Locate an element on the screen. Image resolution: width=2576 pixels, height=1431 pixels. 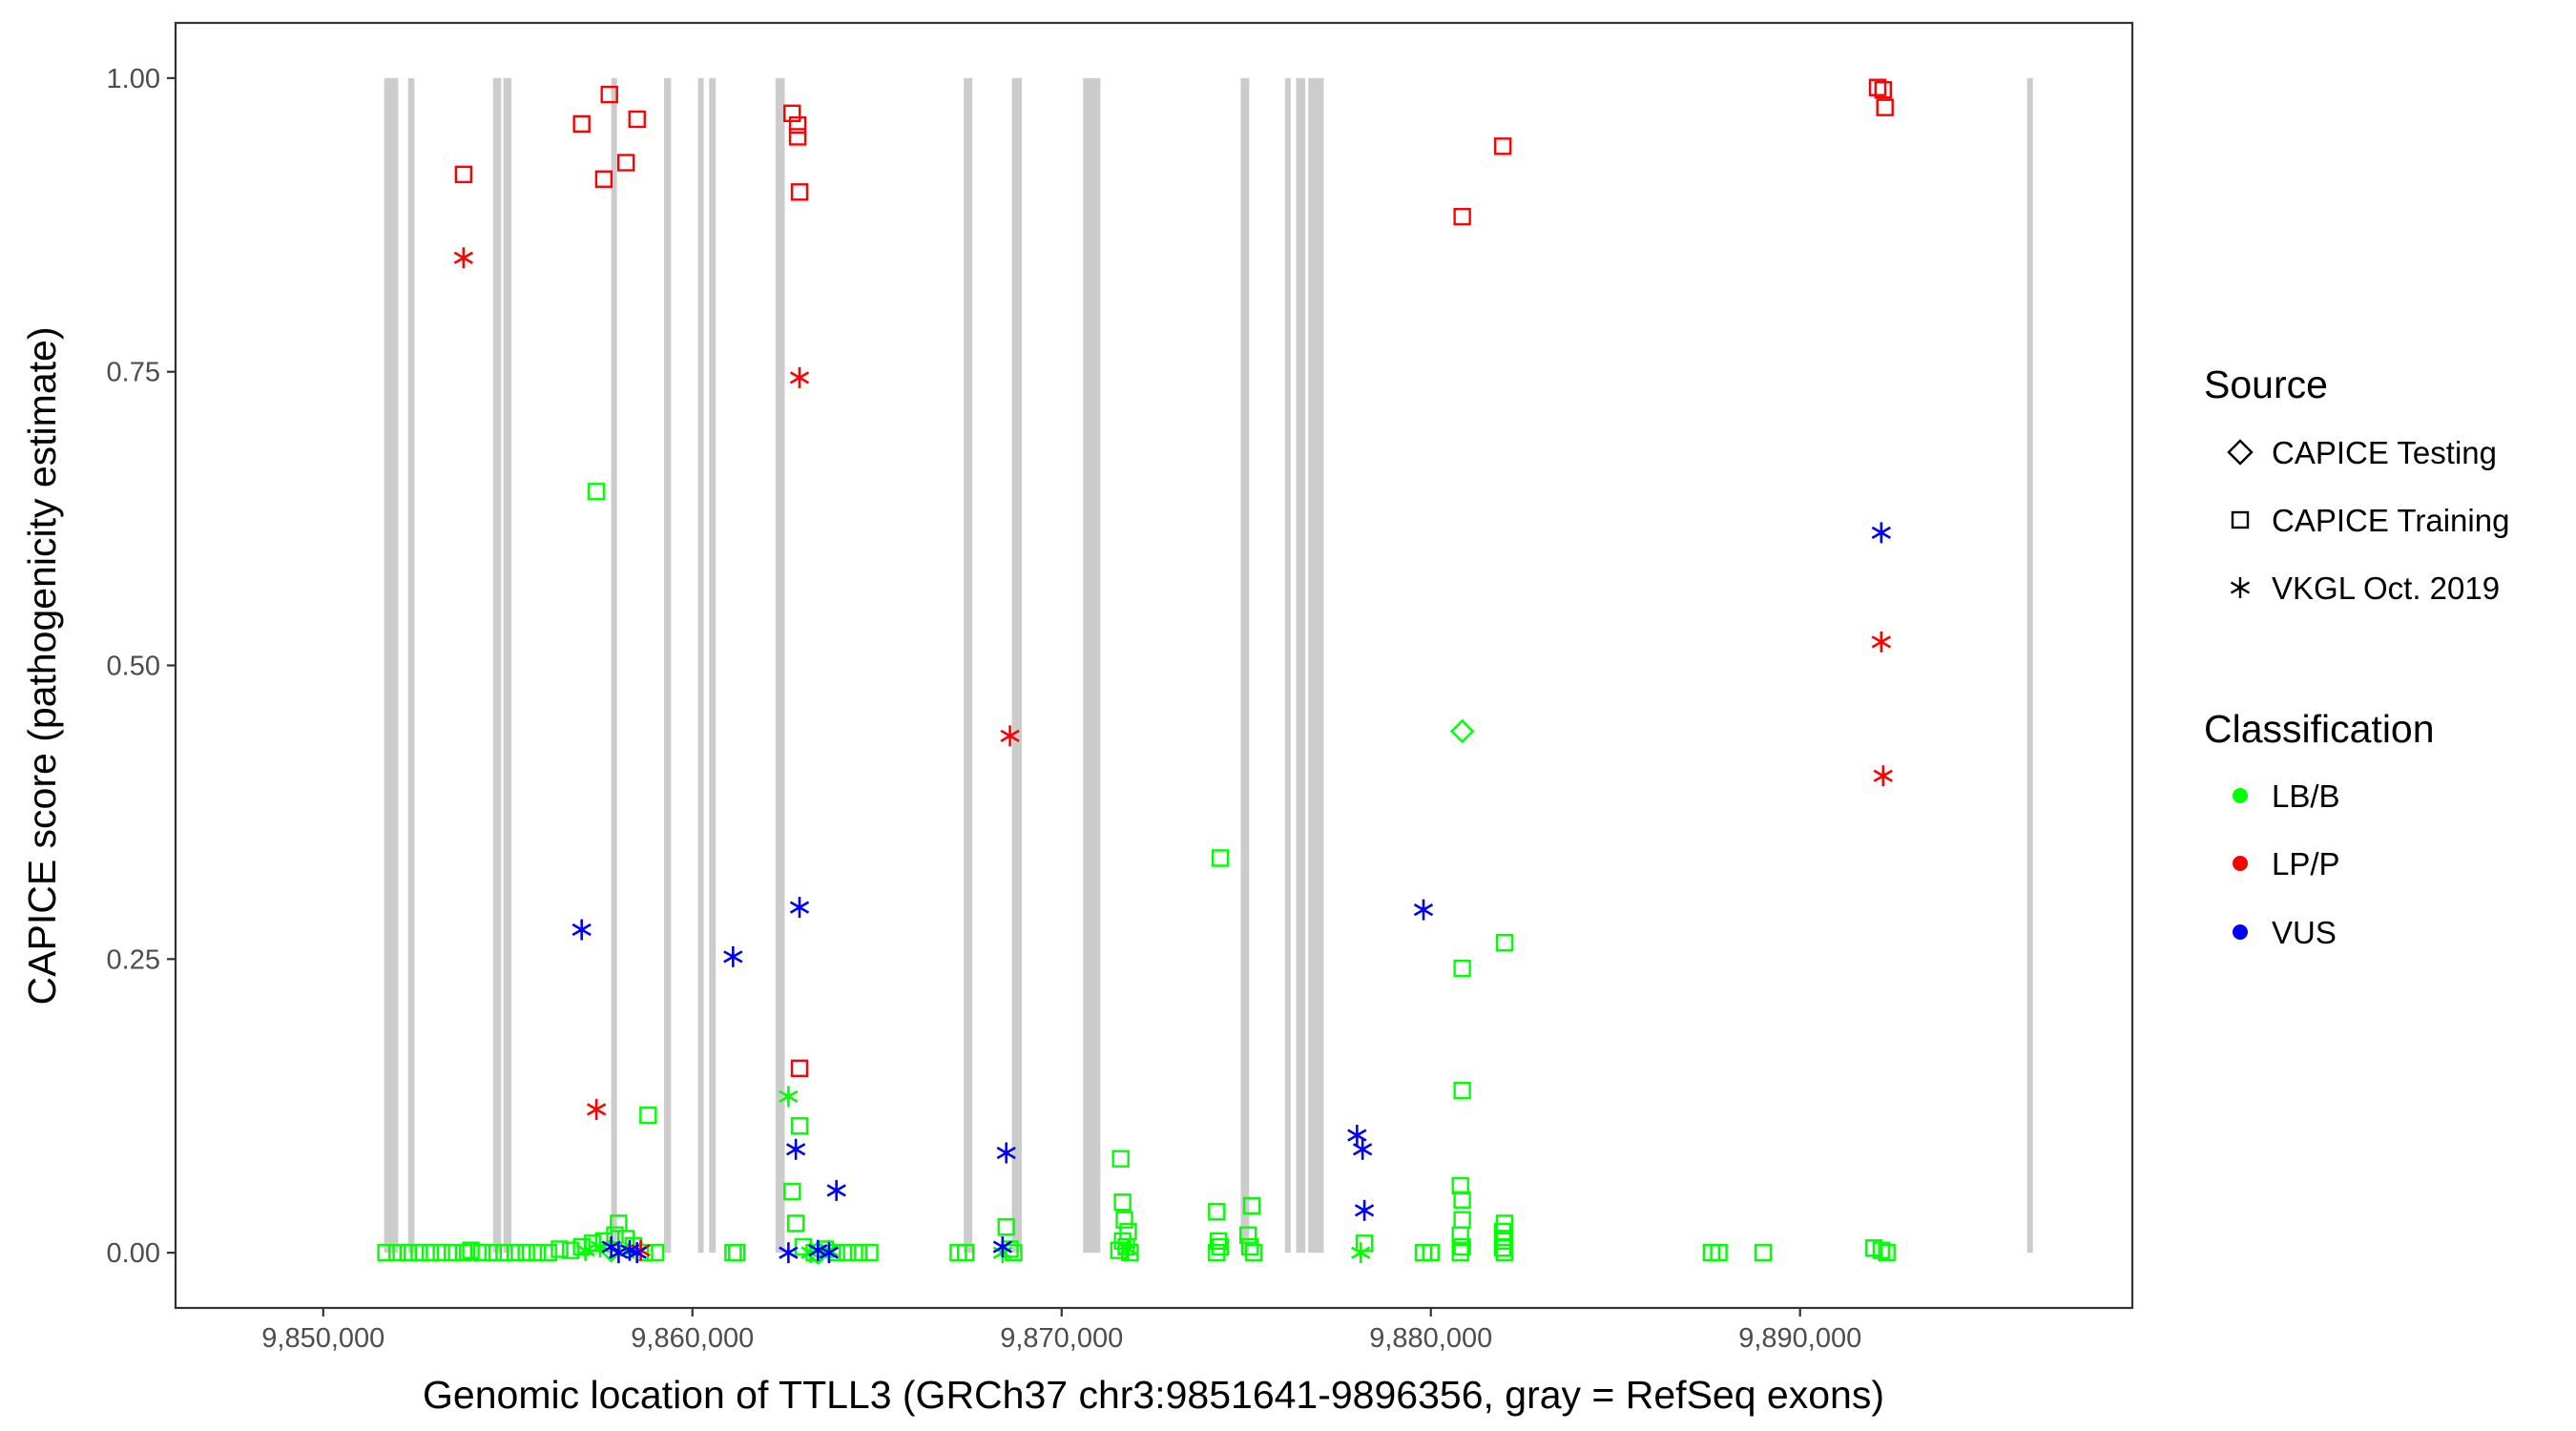
y-tick-label: 0.00 is located at coordinates (133, 1253).